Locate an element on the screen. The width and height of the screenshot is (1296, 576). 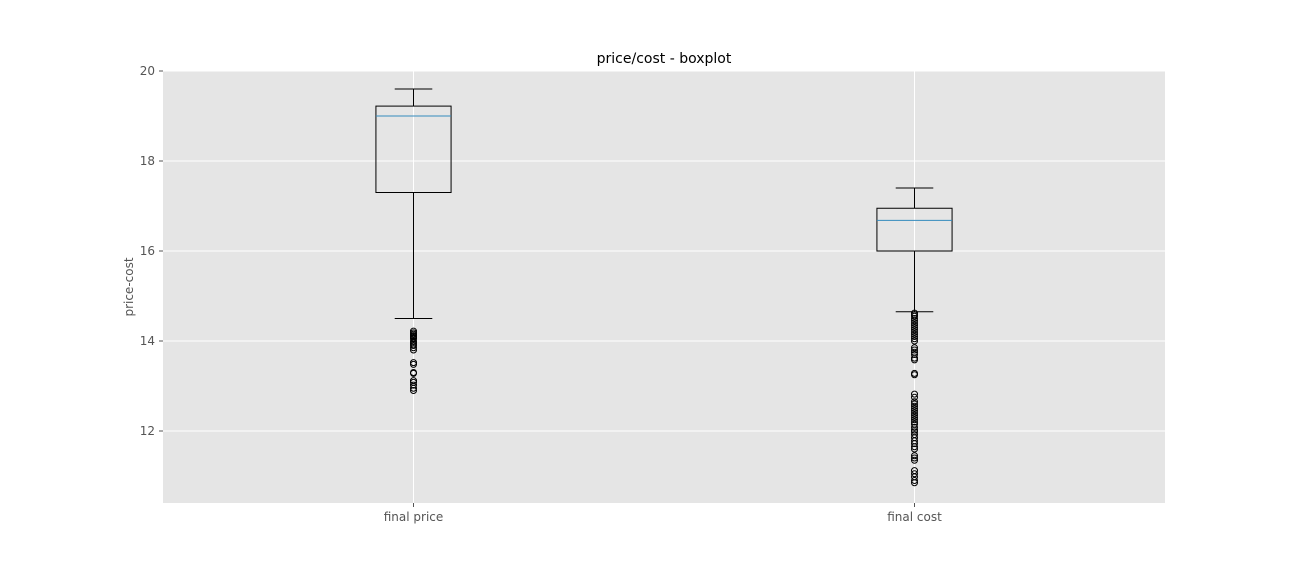
x-axis-ticks: final price final cost is located at coordinates (663, 513).